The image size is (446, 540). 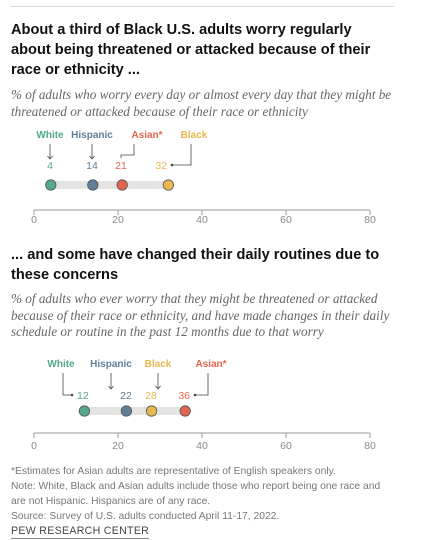 What do you see at coordinates (202, 6) in the screenshot?
I see `top-rule` at bounding box center [202, 6].